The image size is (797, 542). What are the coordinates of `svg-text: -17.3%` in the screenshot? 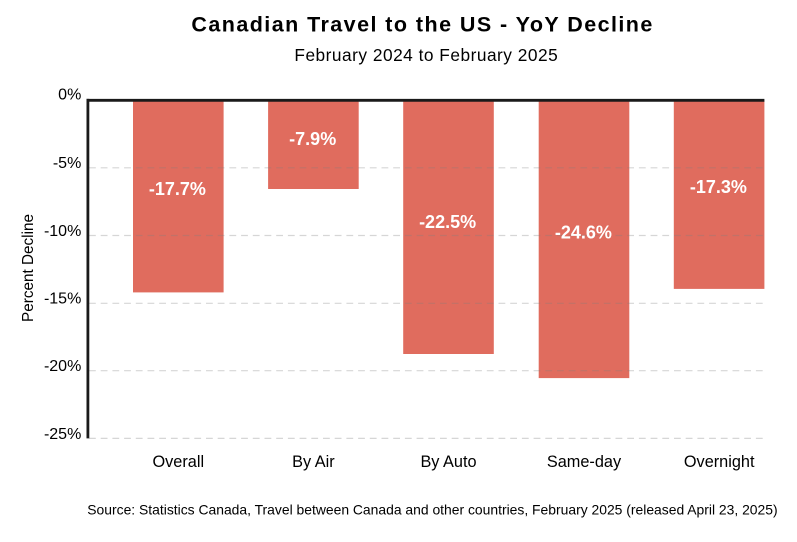 It's located at (718, 187).